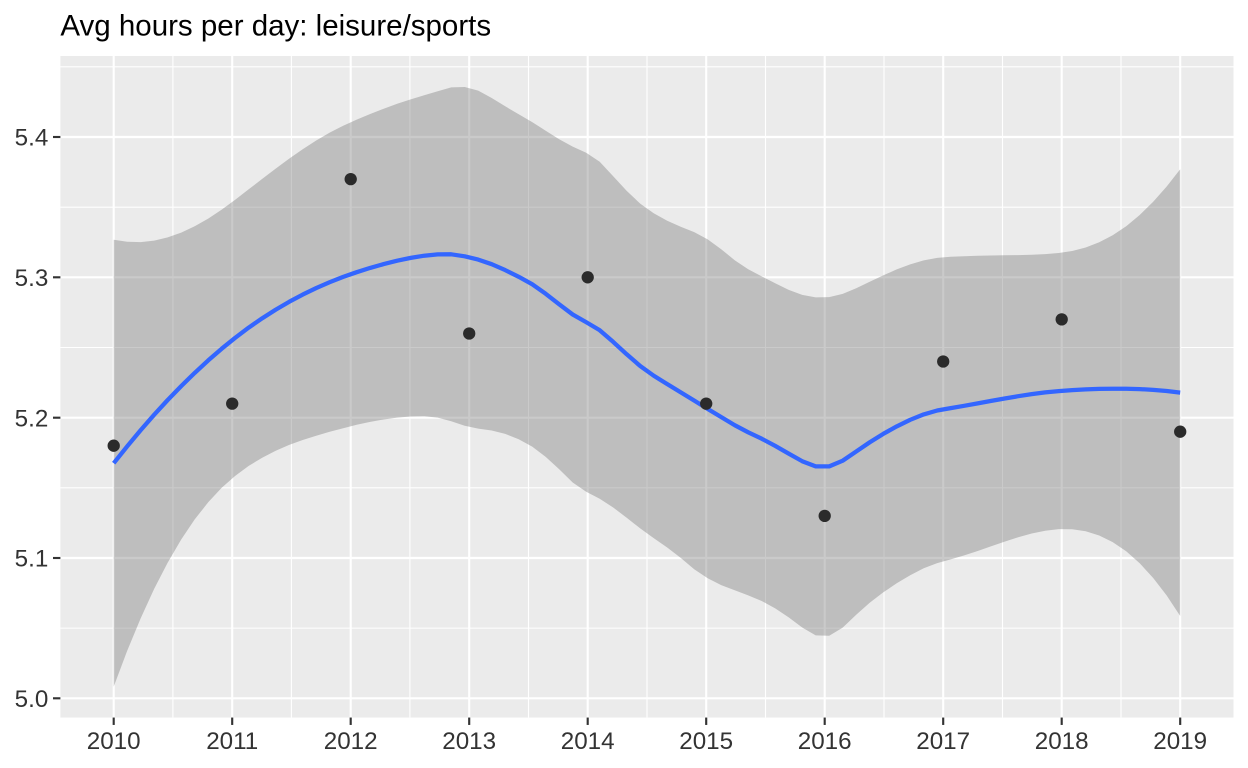  I want to click on svg-text: 2013, so click(469, 741).